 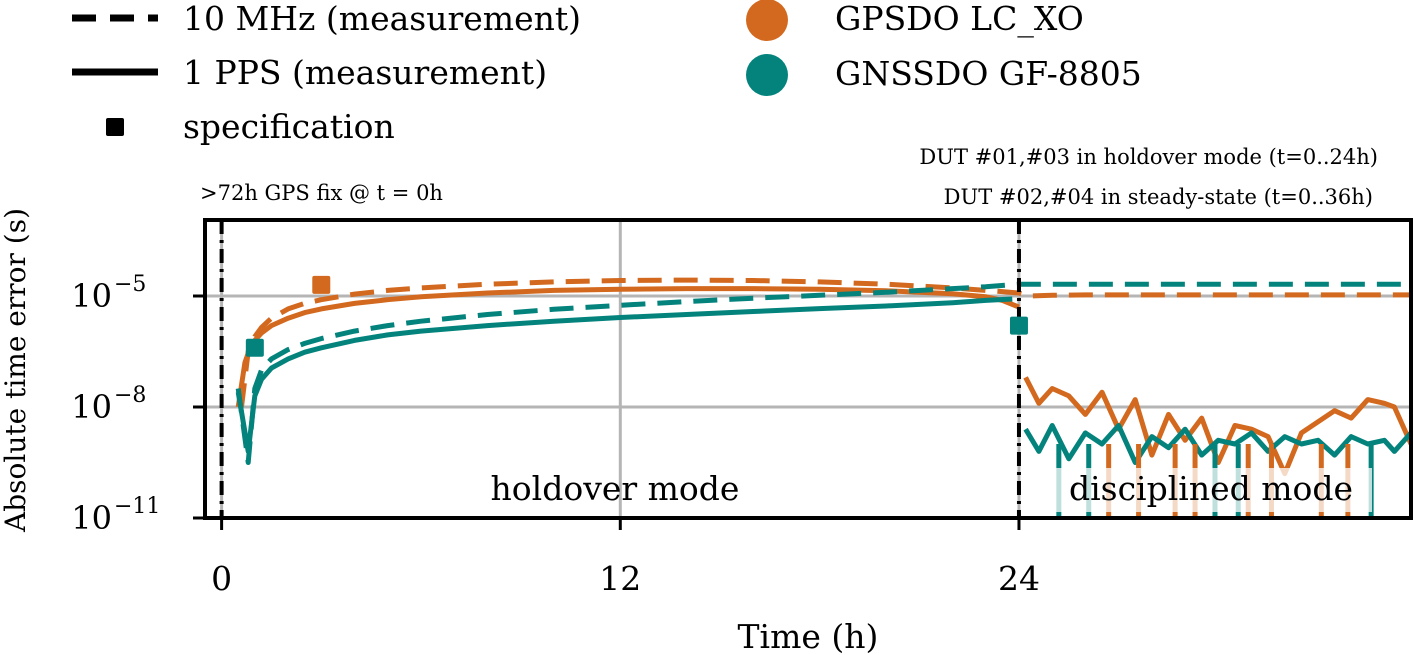 I want to click on series-gnssdo-gf-8805-disciplined-1-pps-noise, so click(x=1217, y=444).